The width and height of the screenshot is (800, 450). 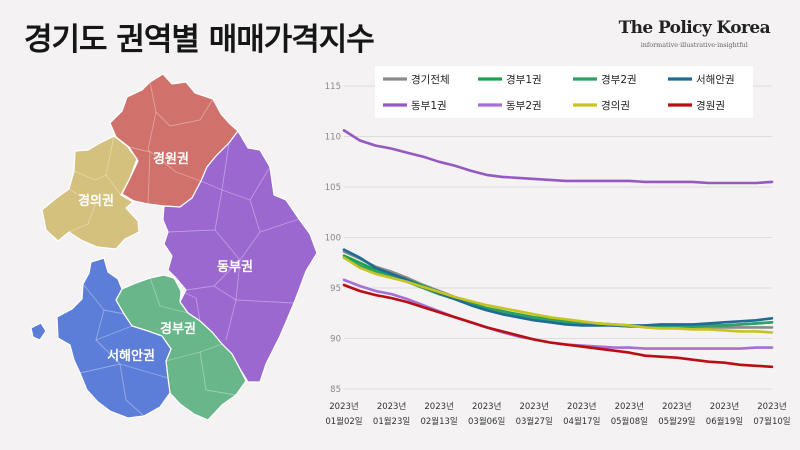 I want to click on x-tick-label: 02월13일, so click(x=438, y=421).